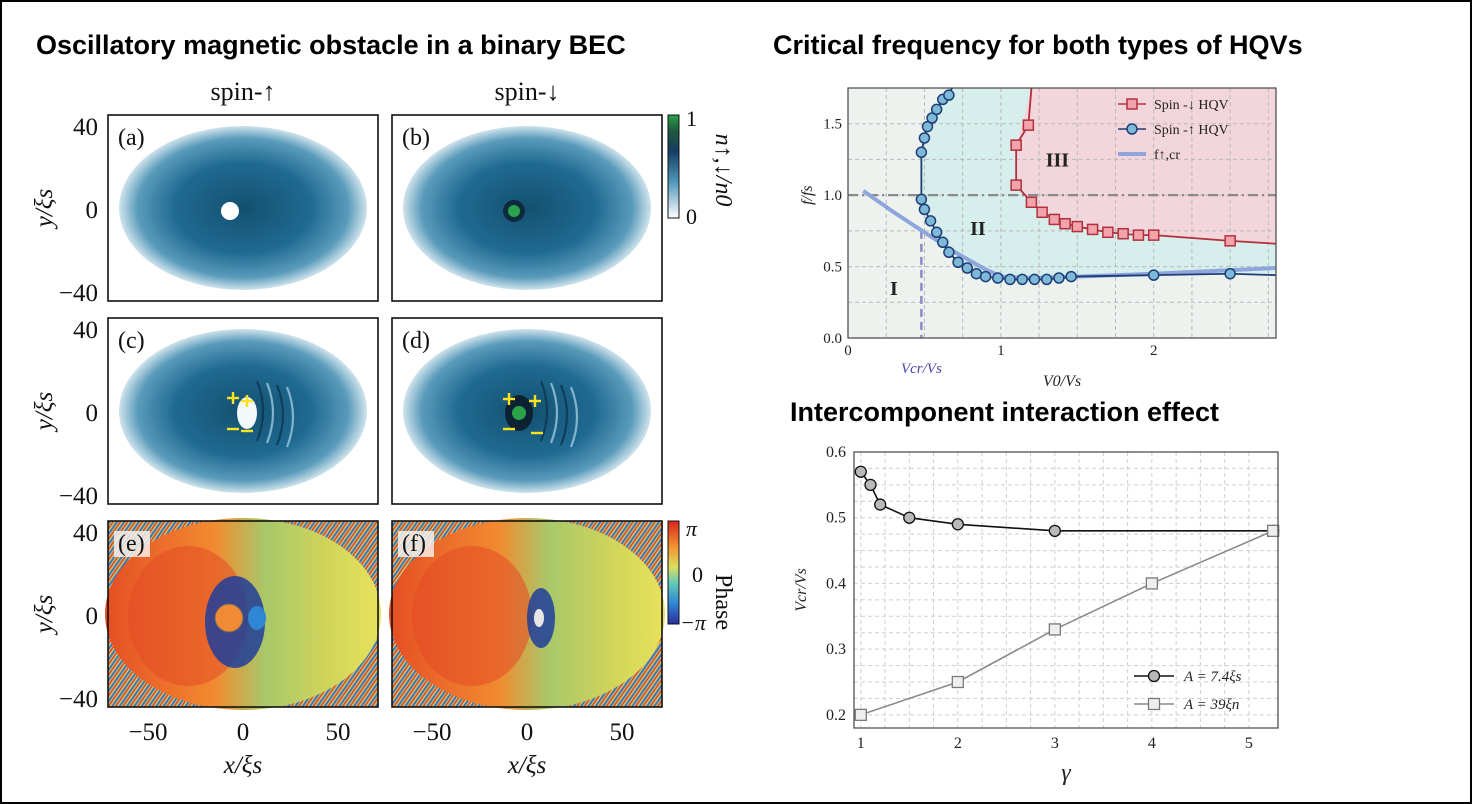  What do you see at coordinates (519, 413) in the screenshot?
I see `core-center` at bounding box center [519, 413].